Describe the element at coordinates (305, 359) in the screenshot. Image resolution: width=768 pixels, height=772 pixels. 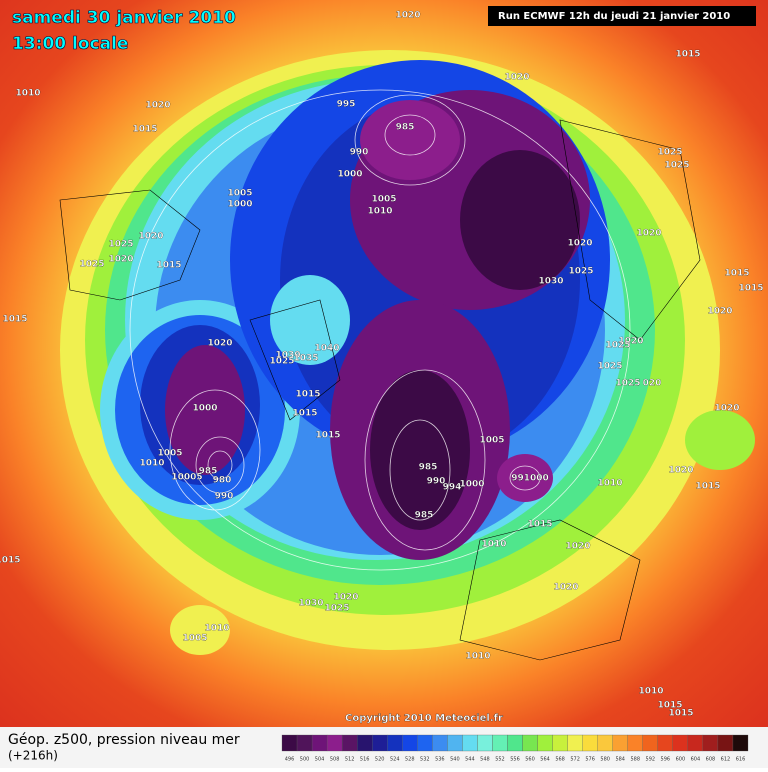
I see `isobar-label: 1035` at that location.